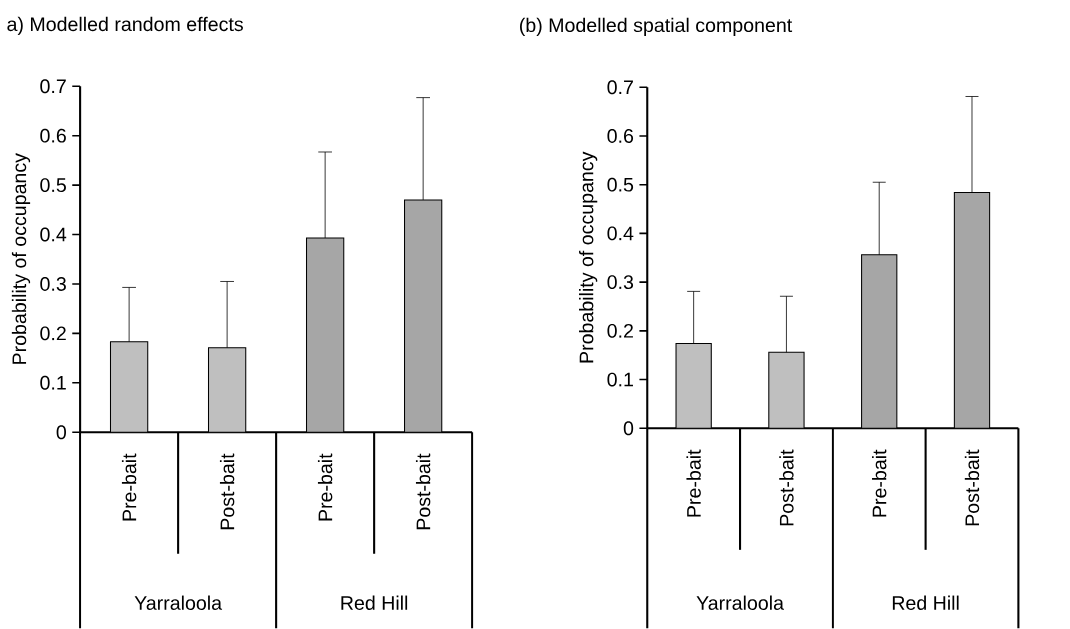 The width and height of the screenshot is (1070, 629). Describe the element at coordinates (125, 25) in the screenshot. I see `chart-title: a) Modelled random effects` at that location.